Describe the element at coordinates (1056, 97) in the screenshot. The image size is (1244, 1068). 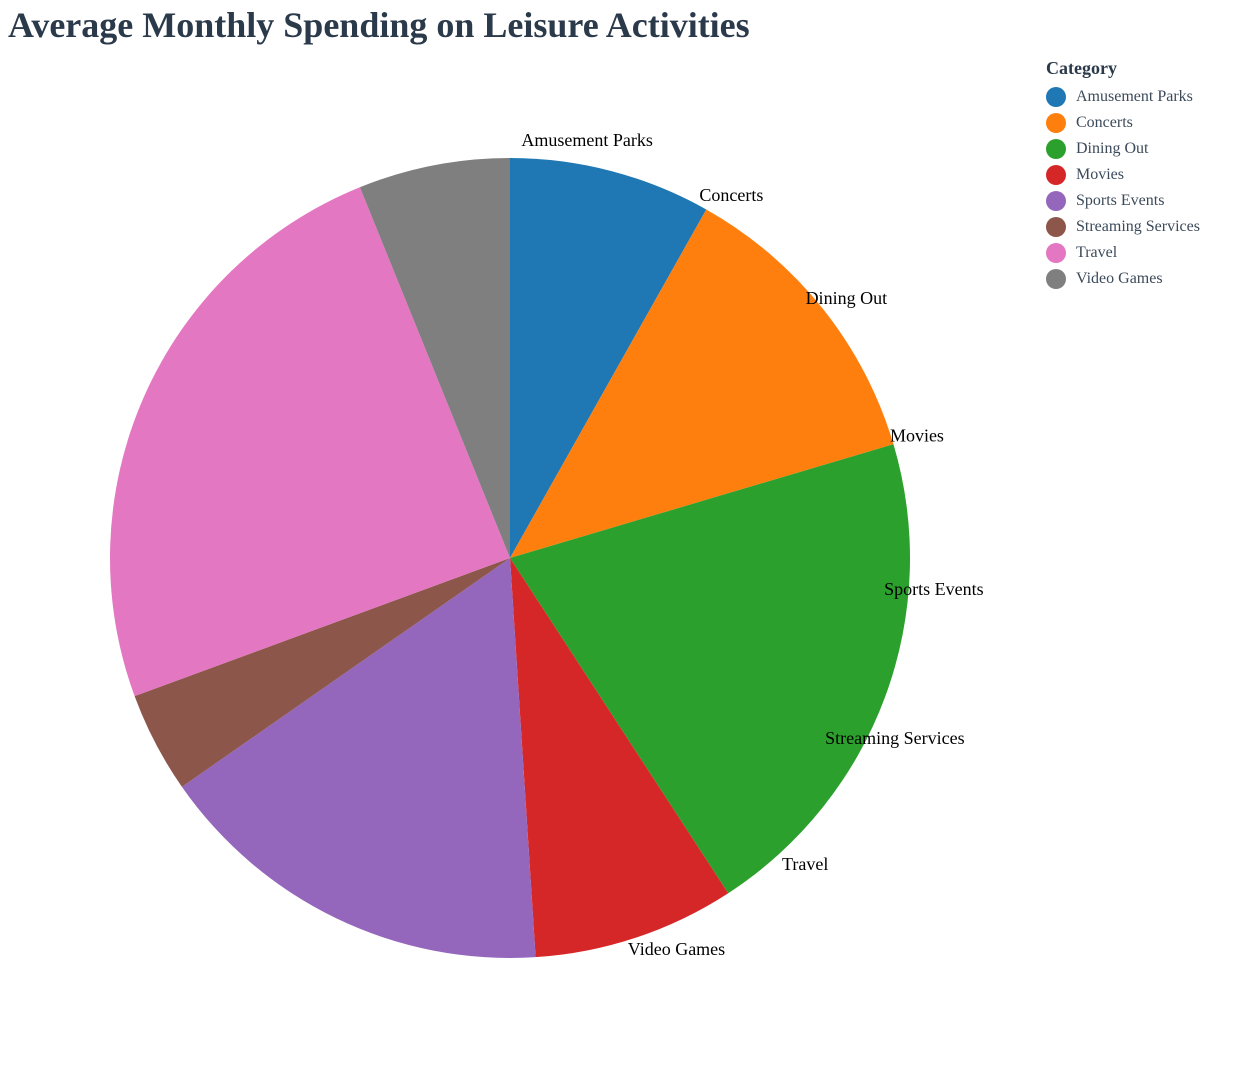
I see `legend-swatch-amusement-parks` at that location.